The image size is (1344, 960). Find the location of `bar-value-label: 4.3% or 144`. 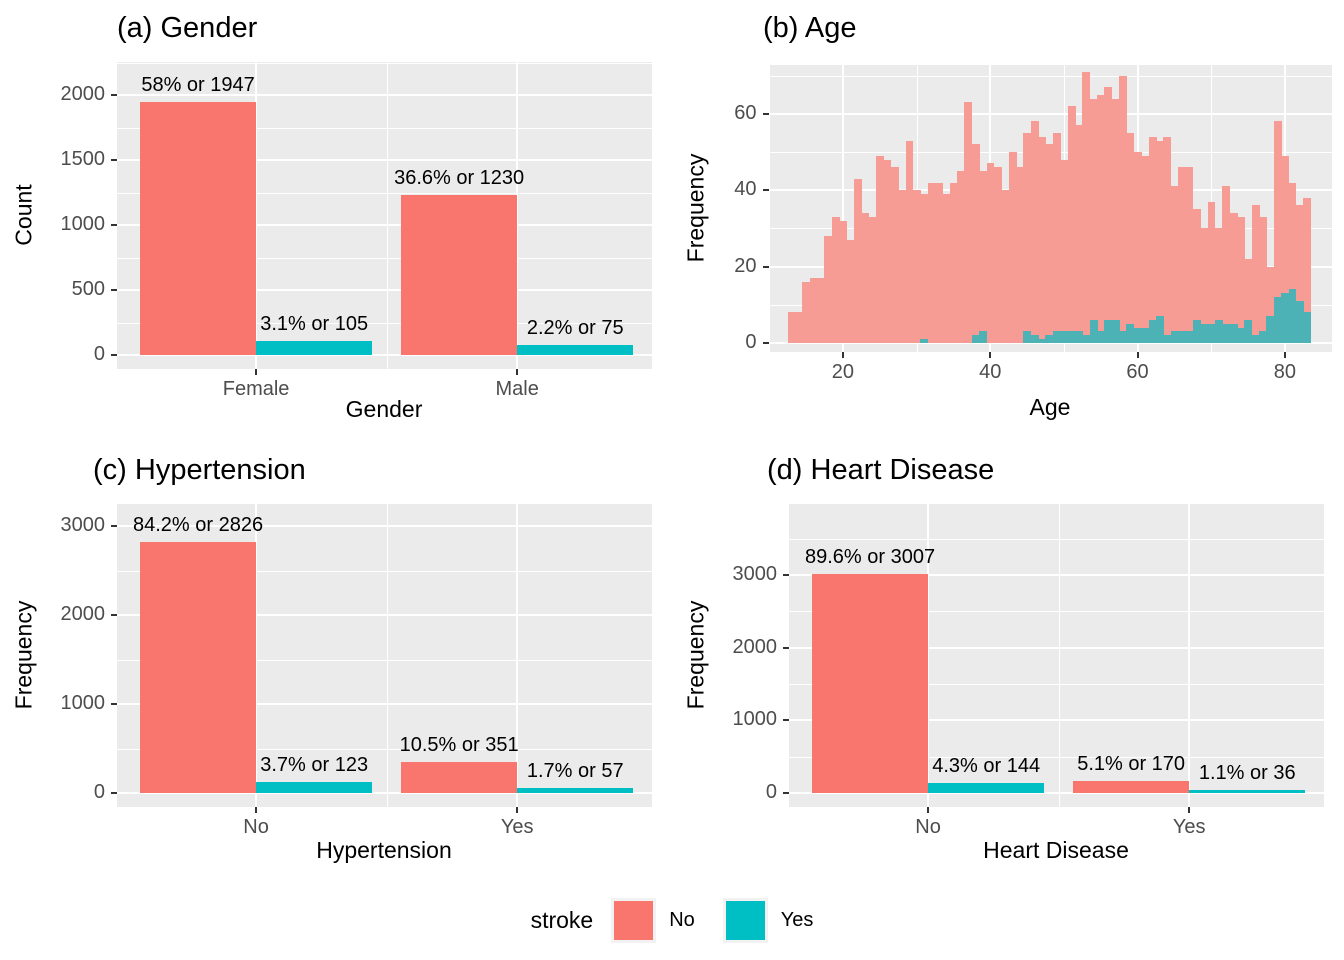

bar-value-label: 4.3% or 144 is located at coordinates (986, 765).